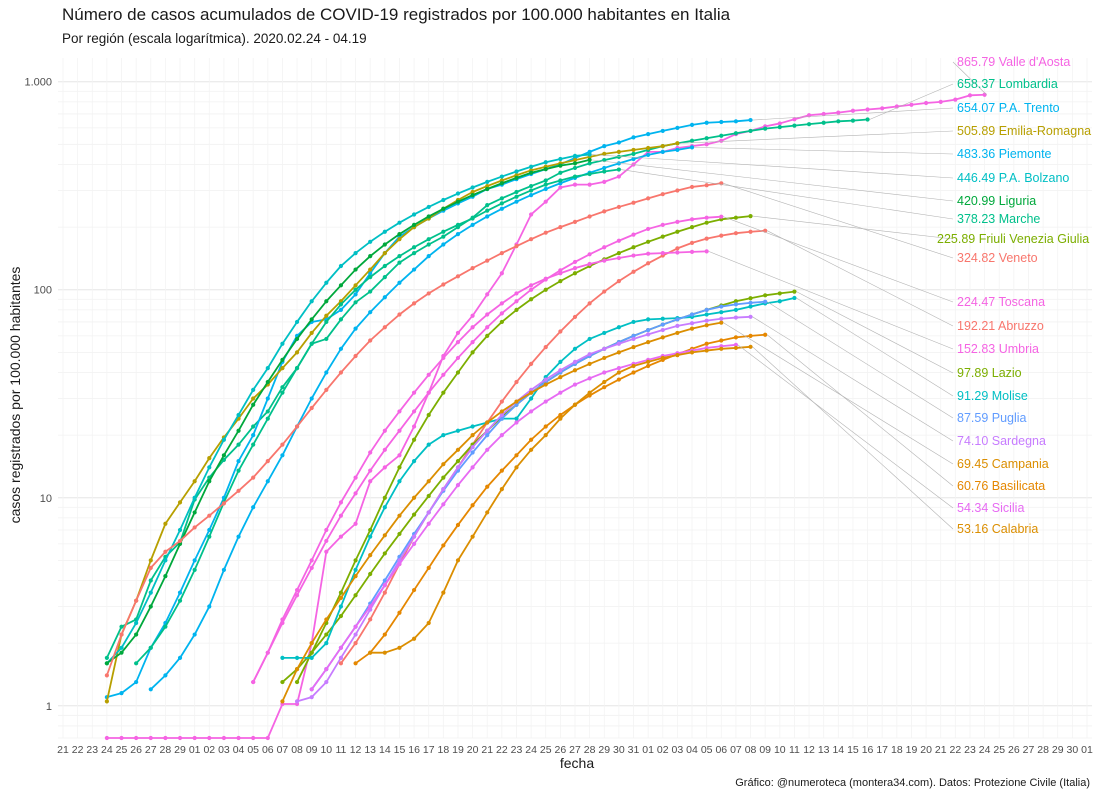 Image resolution: width=1100 pixels, height=800 pixels. Describe the element at coordinates (926, 750) in the screenshot. I see `x-tick-label: 20` at that location.